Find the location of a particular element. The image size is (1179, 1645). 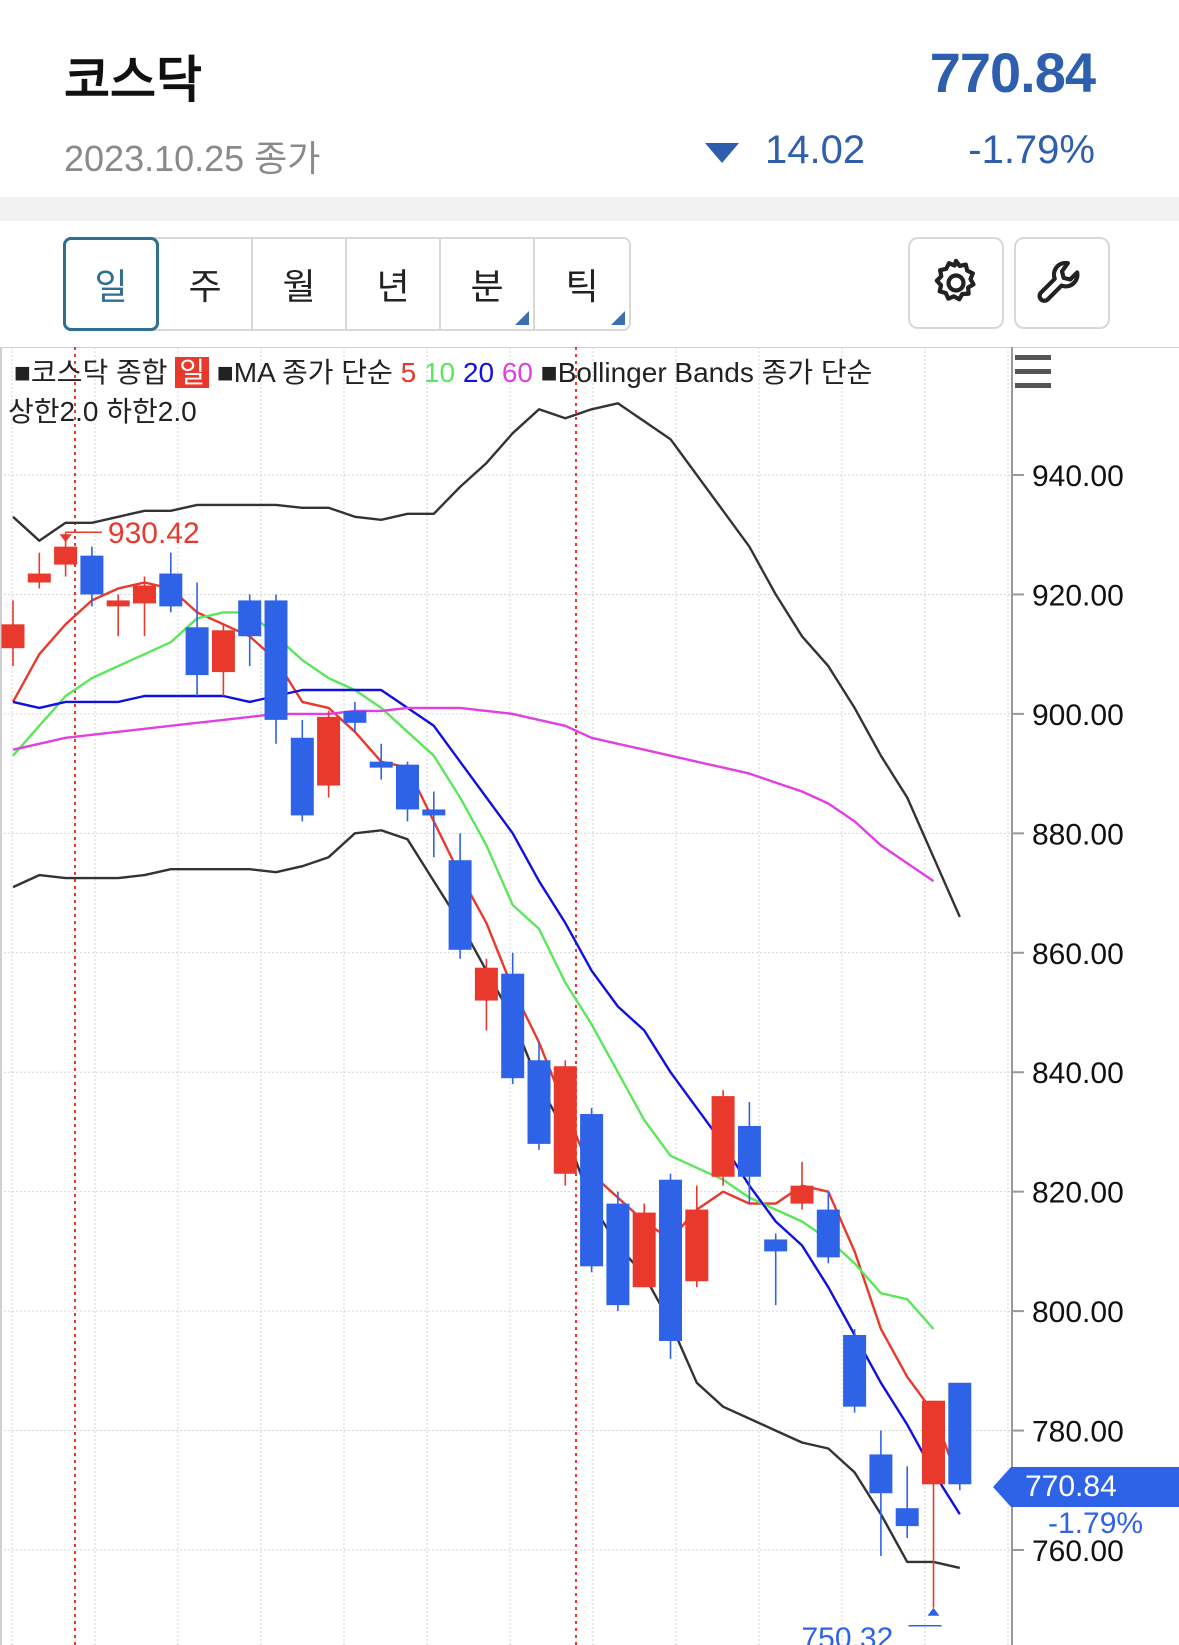

tab-day: 일 is located at coordinates (111, 284).